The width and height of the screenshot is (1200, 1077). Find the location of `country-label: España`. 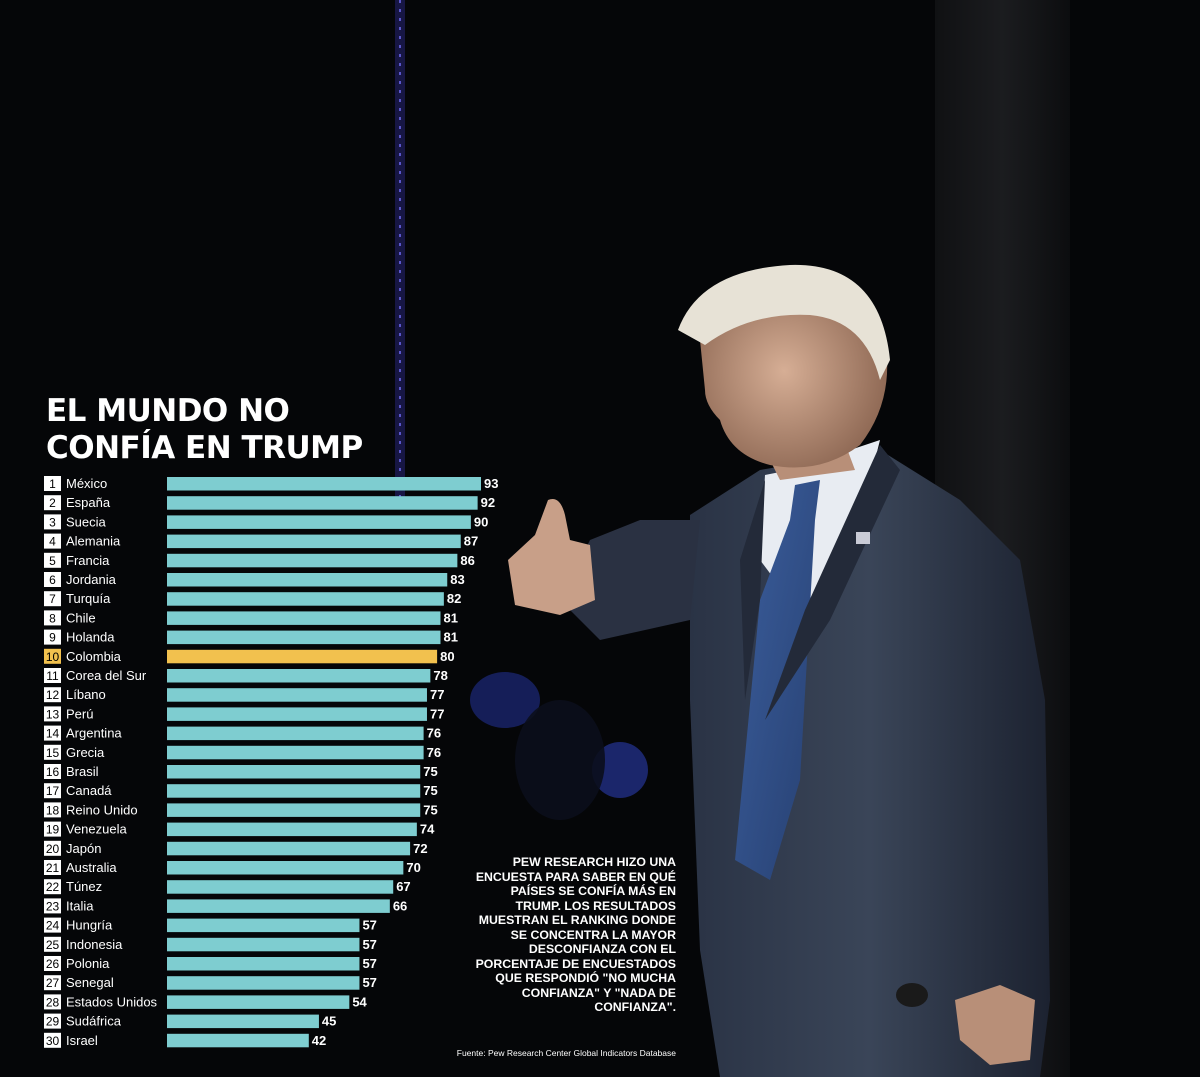

country-label: España is located at coordinates (88, 502).